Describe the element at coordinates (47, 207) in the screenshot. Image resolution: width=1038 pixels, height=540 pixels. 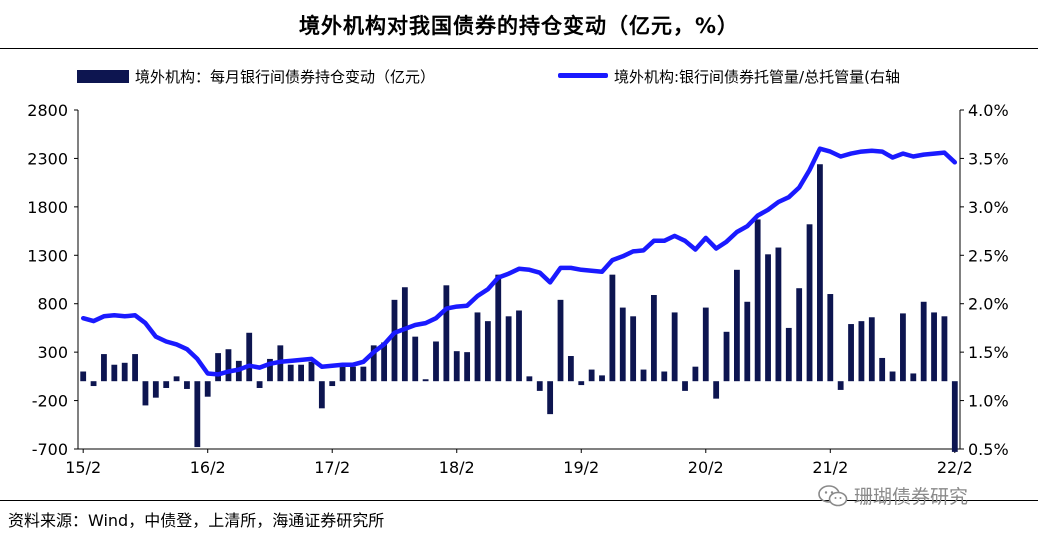
I see `left-tick-label: 1800` at that location.